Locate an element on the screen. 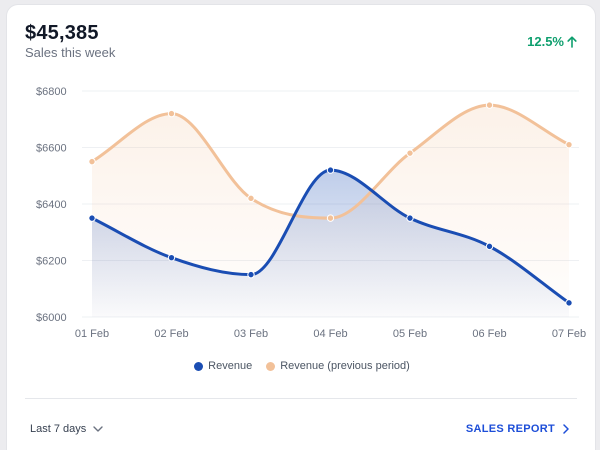 Image resolution: width=600 pixels, height=450 pixels. legend-label-revenue: Revenue is located at coordinates (230, 366).